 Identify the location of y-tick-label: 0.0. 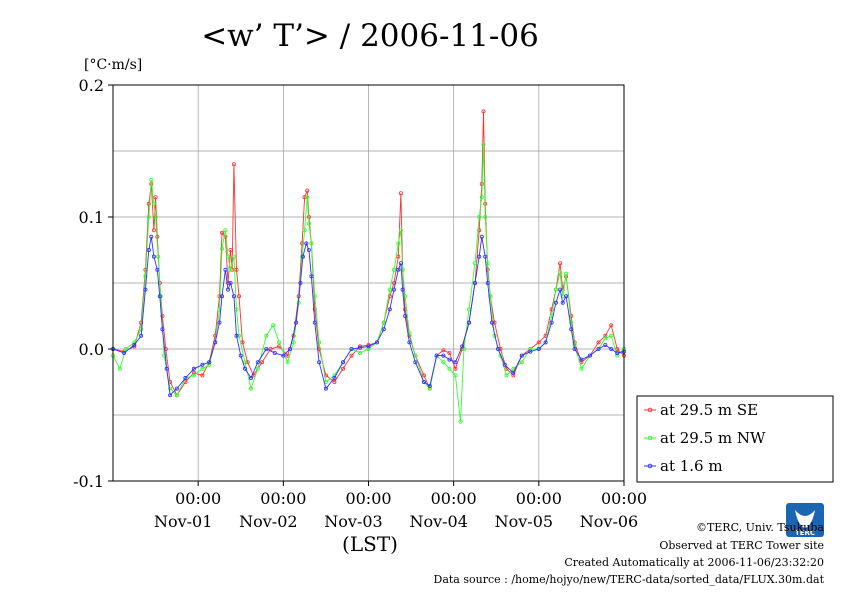
(91, 349).